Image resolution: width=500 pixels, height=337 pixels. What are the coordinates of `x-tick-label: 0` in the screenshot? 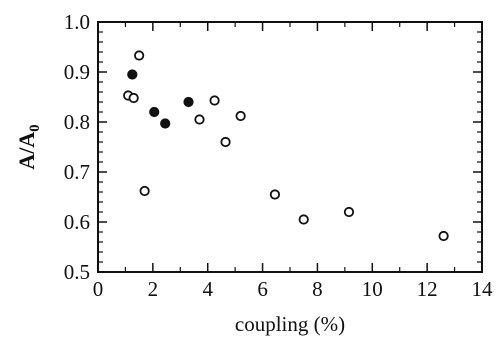 It's located at (98, 289).